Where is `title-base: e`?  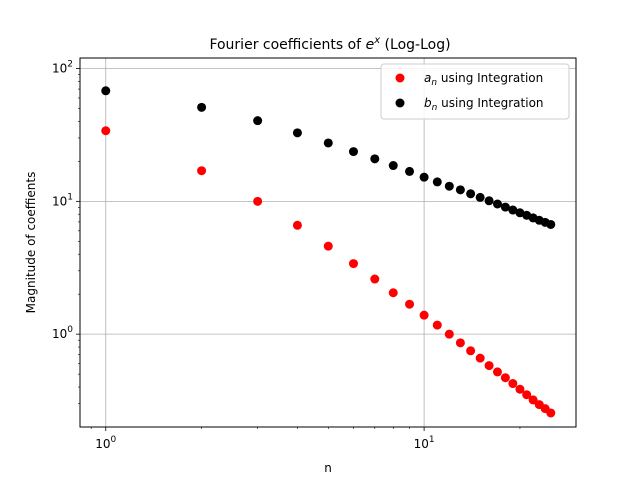
title-base: e is located at coordinates (370, 45).